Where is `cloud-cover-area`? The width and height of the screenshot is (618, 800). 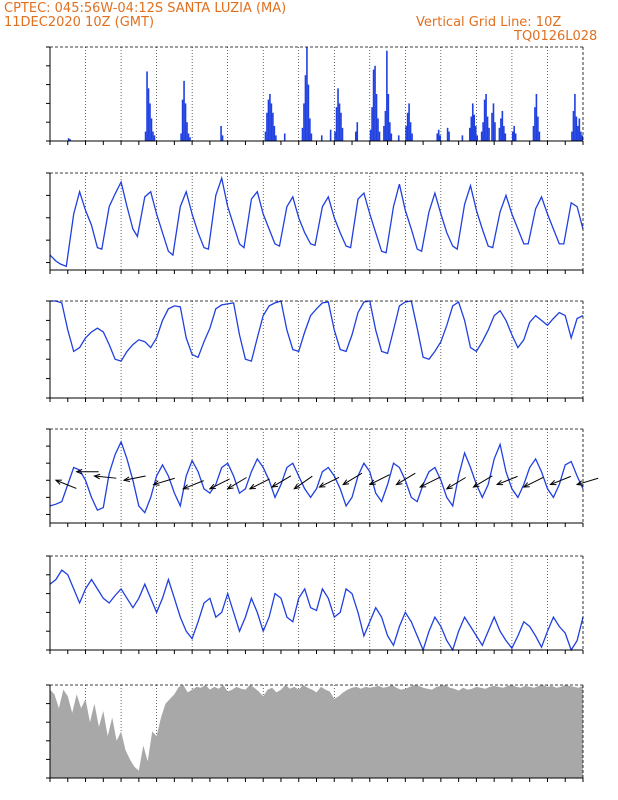 cloud-cover-area is located at coordinates (316, 731).